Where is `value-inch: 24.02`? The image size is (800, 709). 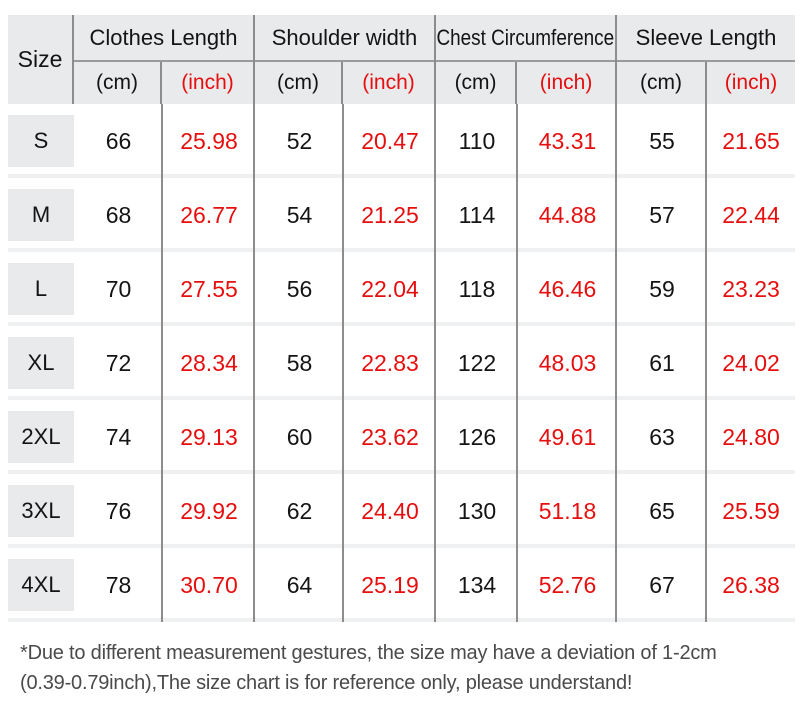
value-inch: 24.02 is located at coordinates (751, 362).